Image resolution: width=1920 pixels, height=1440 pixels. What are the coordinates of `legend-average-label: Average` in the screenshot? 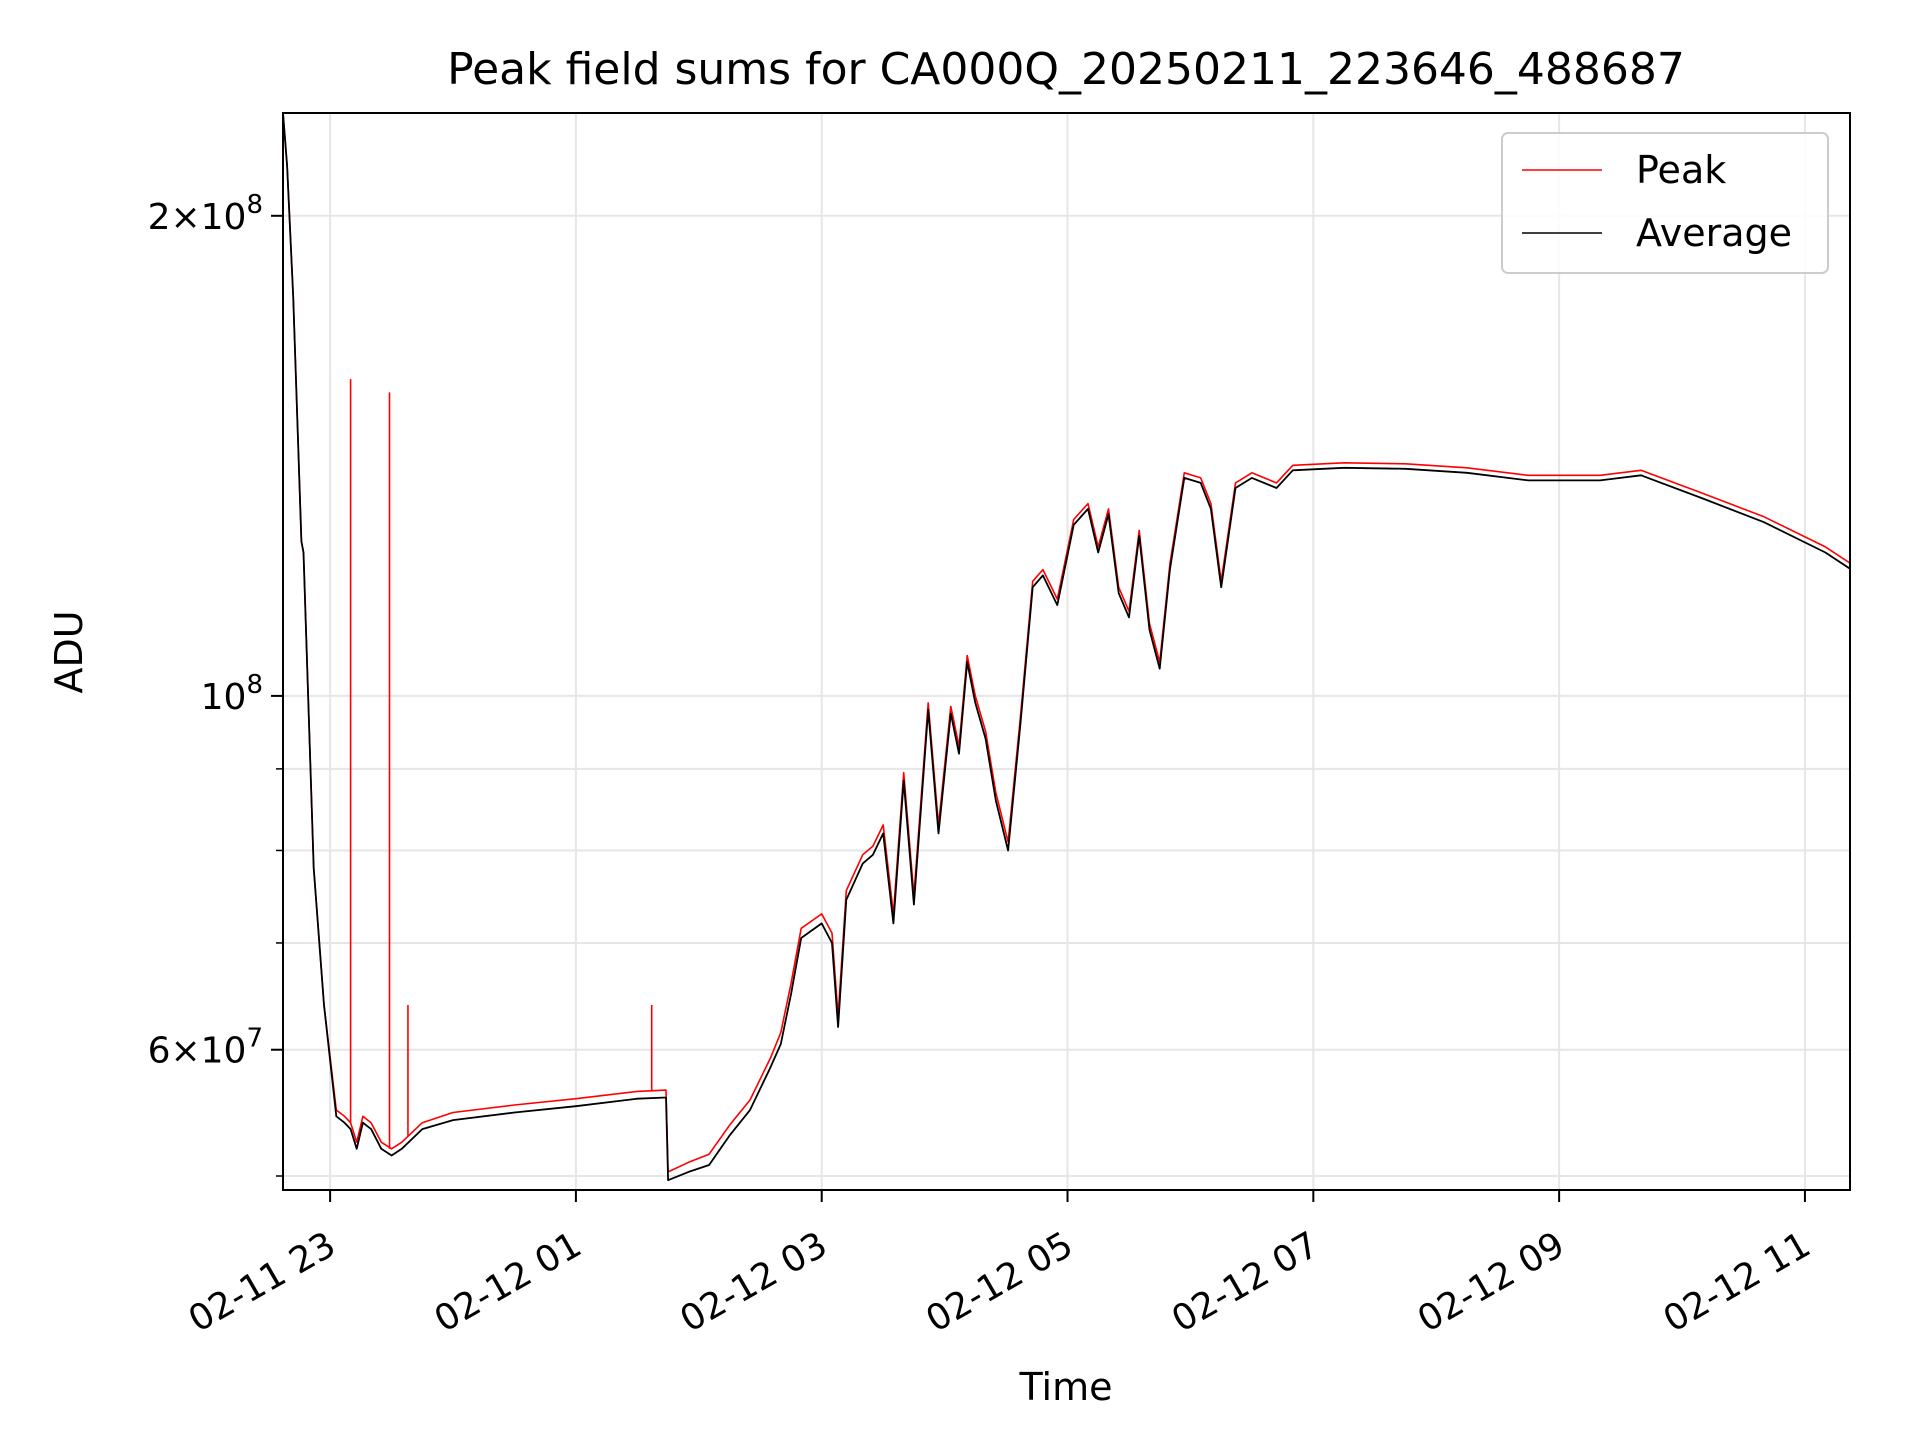 It's located at (1714, 233).